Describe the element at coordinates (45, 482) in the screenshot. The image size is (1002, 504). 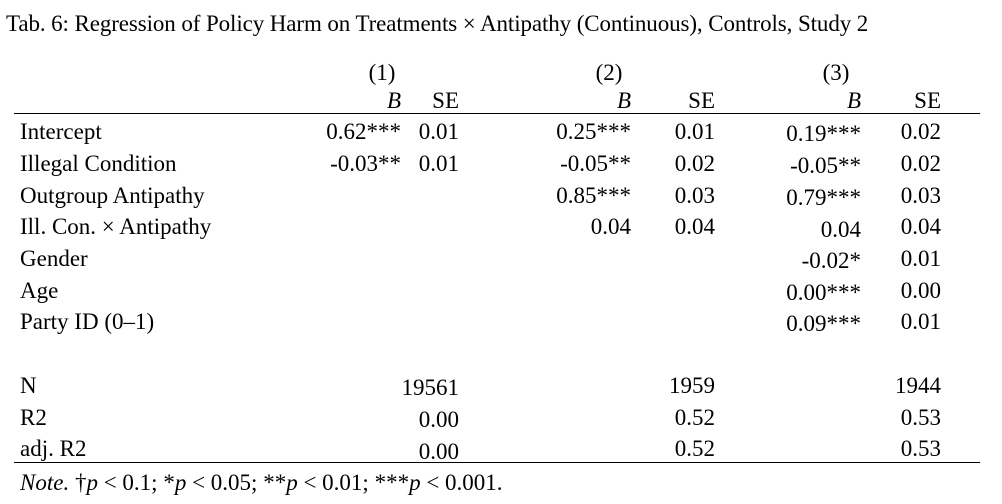
I see `note-prefix: Note.` at that location.